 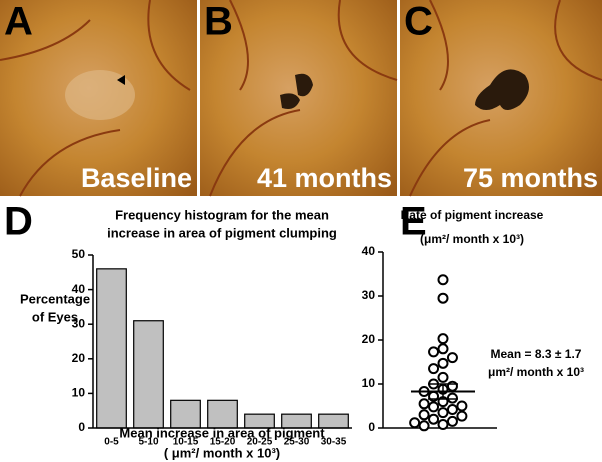 I want to click on panel-label: B, so click(x=218, y=22).